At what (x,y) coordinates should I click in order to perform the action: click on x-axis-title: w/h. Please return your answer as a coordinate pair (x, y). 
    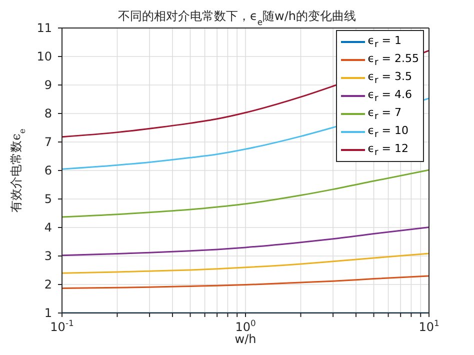
    Looking at the image, I should click on (245, 339).